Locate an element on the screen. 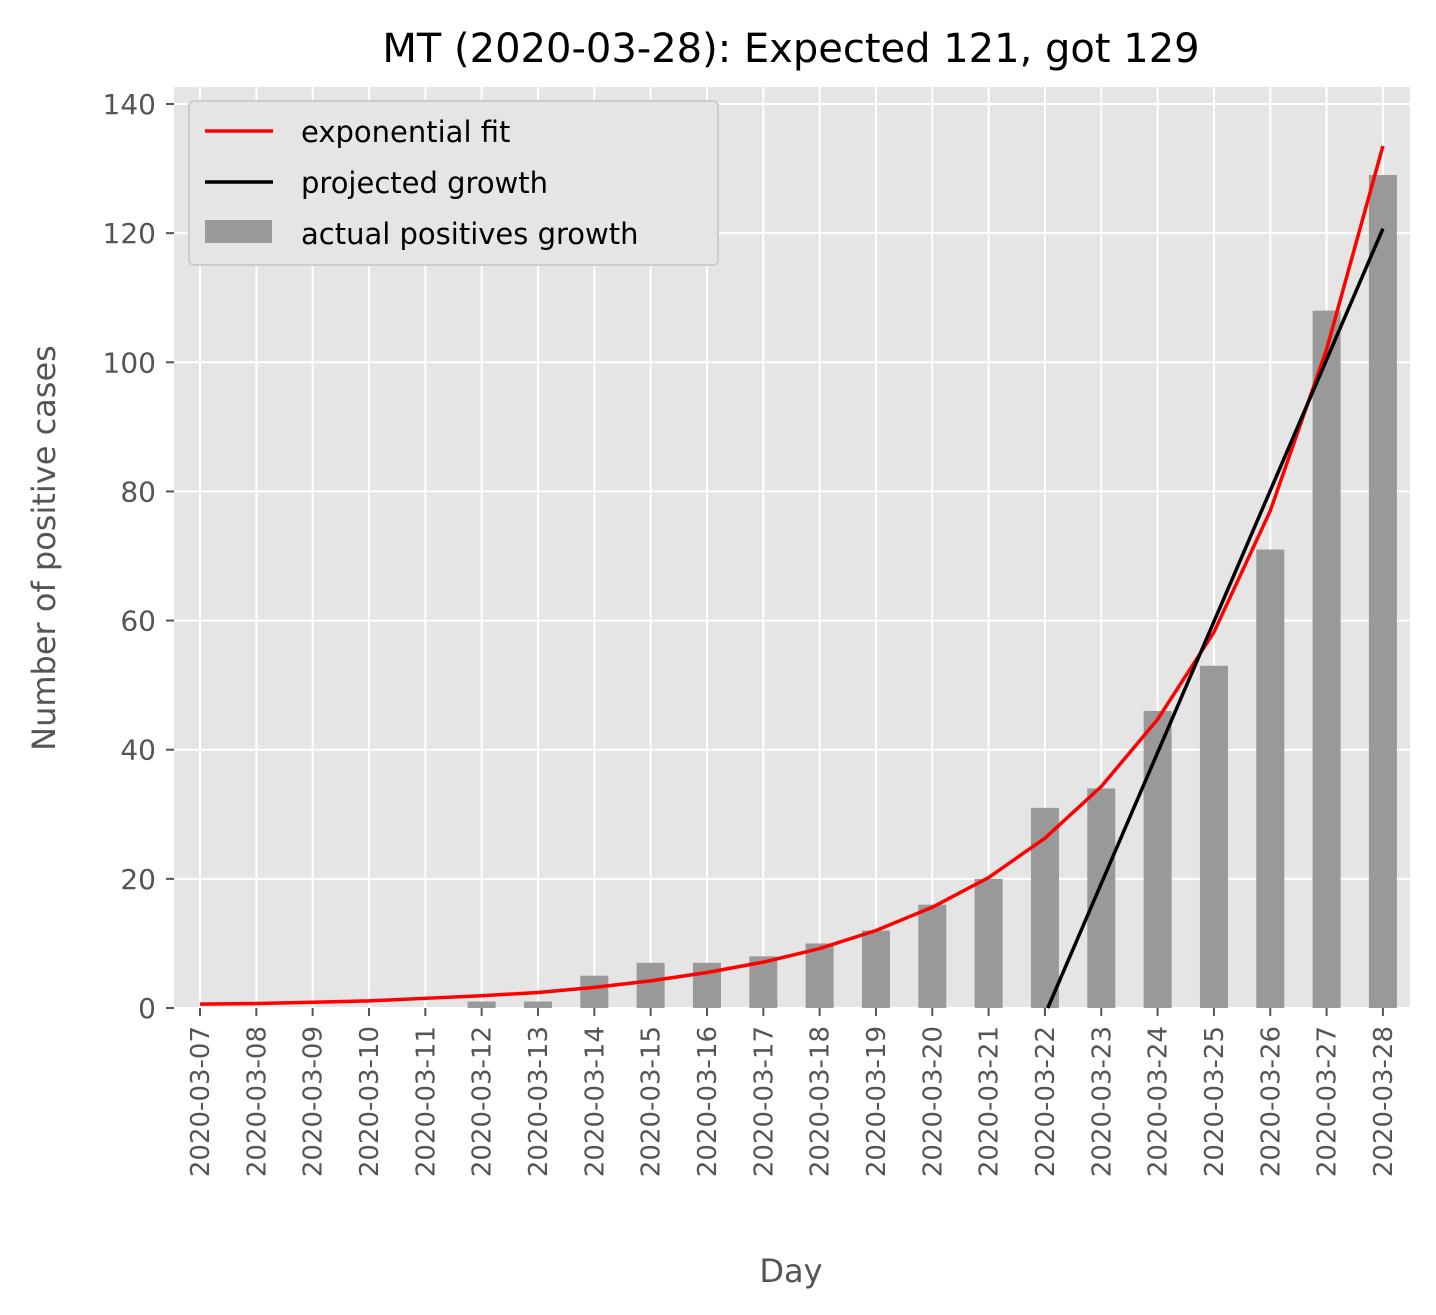  x-tick-label: 2020-03-18 is located at coordinates (821, 1101).